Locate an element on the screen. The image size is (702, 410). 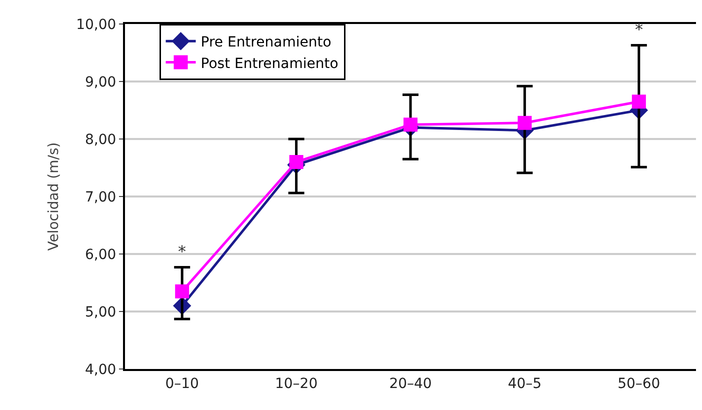
y-tick-label: 5,00 is located at coordinates (100, 312).